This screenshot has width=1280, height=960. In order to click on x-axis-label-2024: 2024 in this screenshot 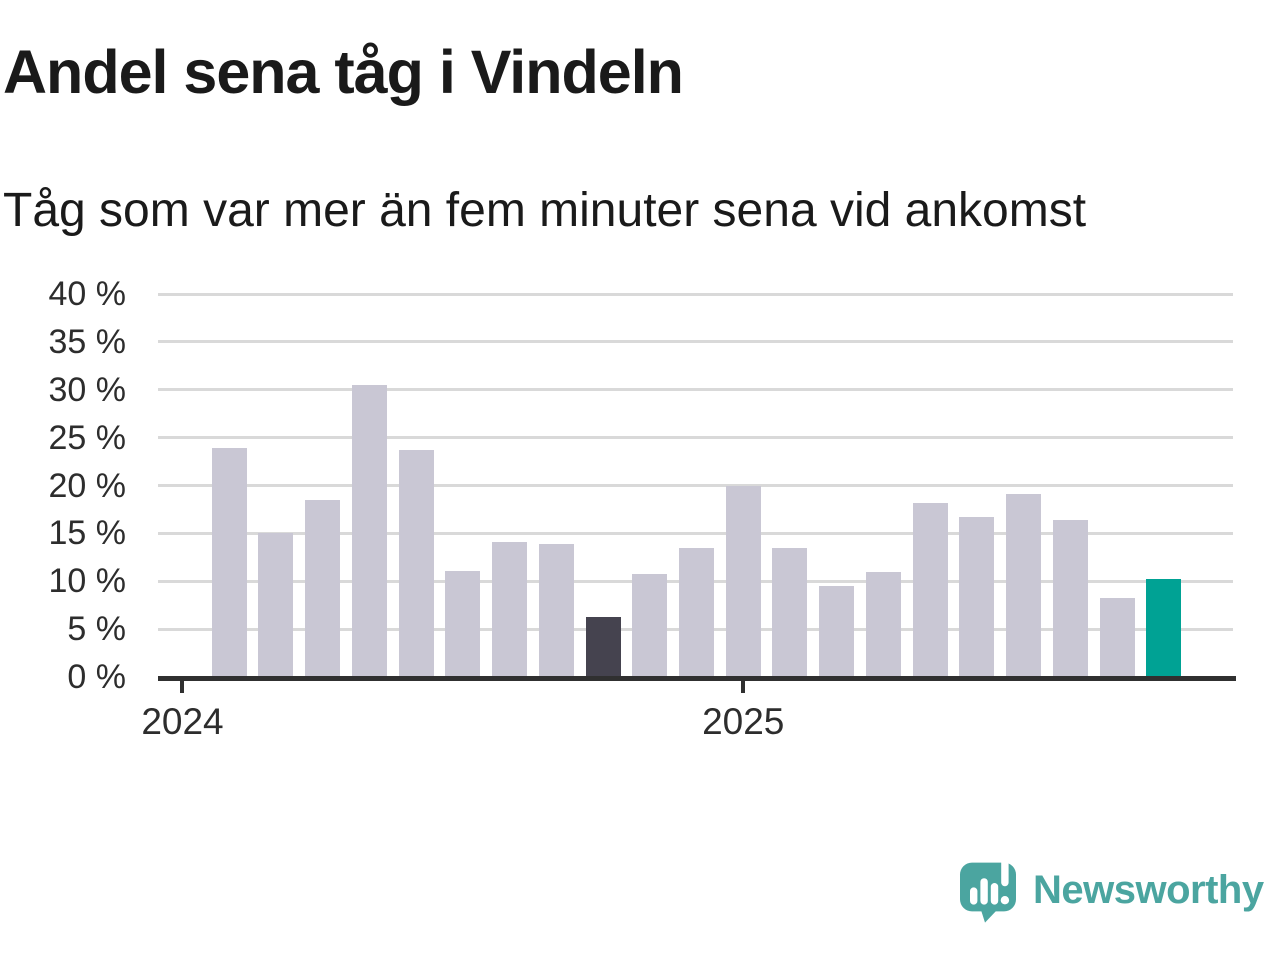, I will do `click(182, 721)`.